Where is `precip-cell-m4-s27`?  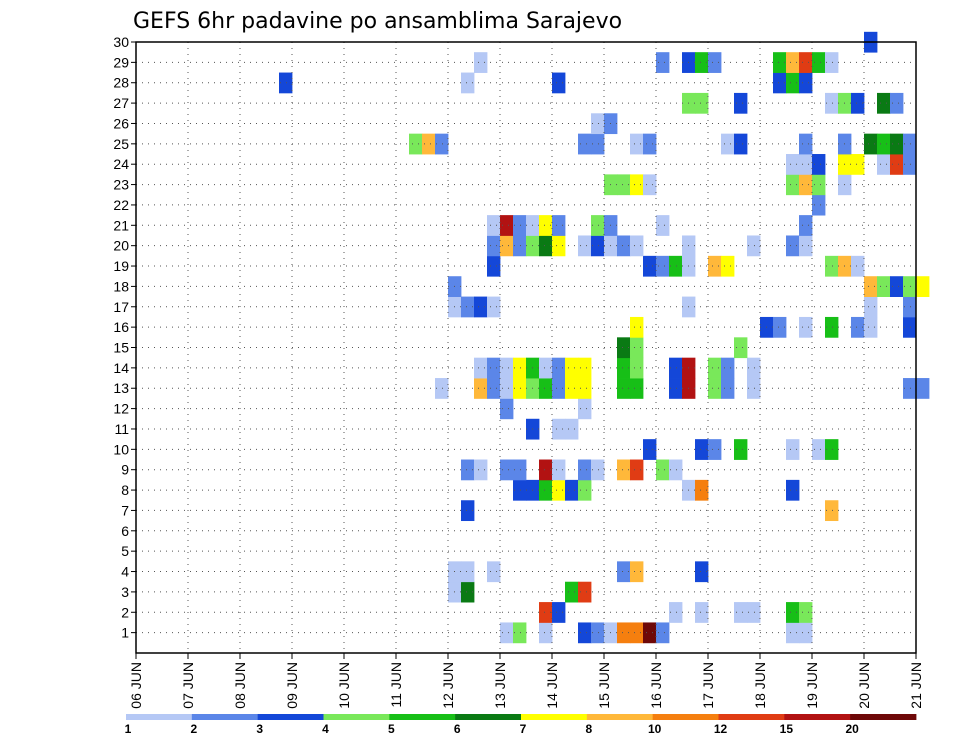
precip-cell-m4-s27 is located at coordinates (494, 572).